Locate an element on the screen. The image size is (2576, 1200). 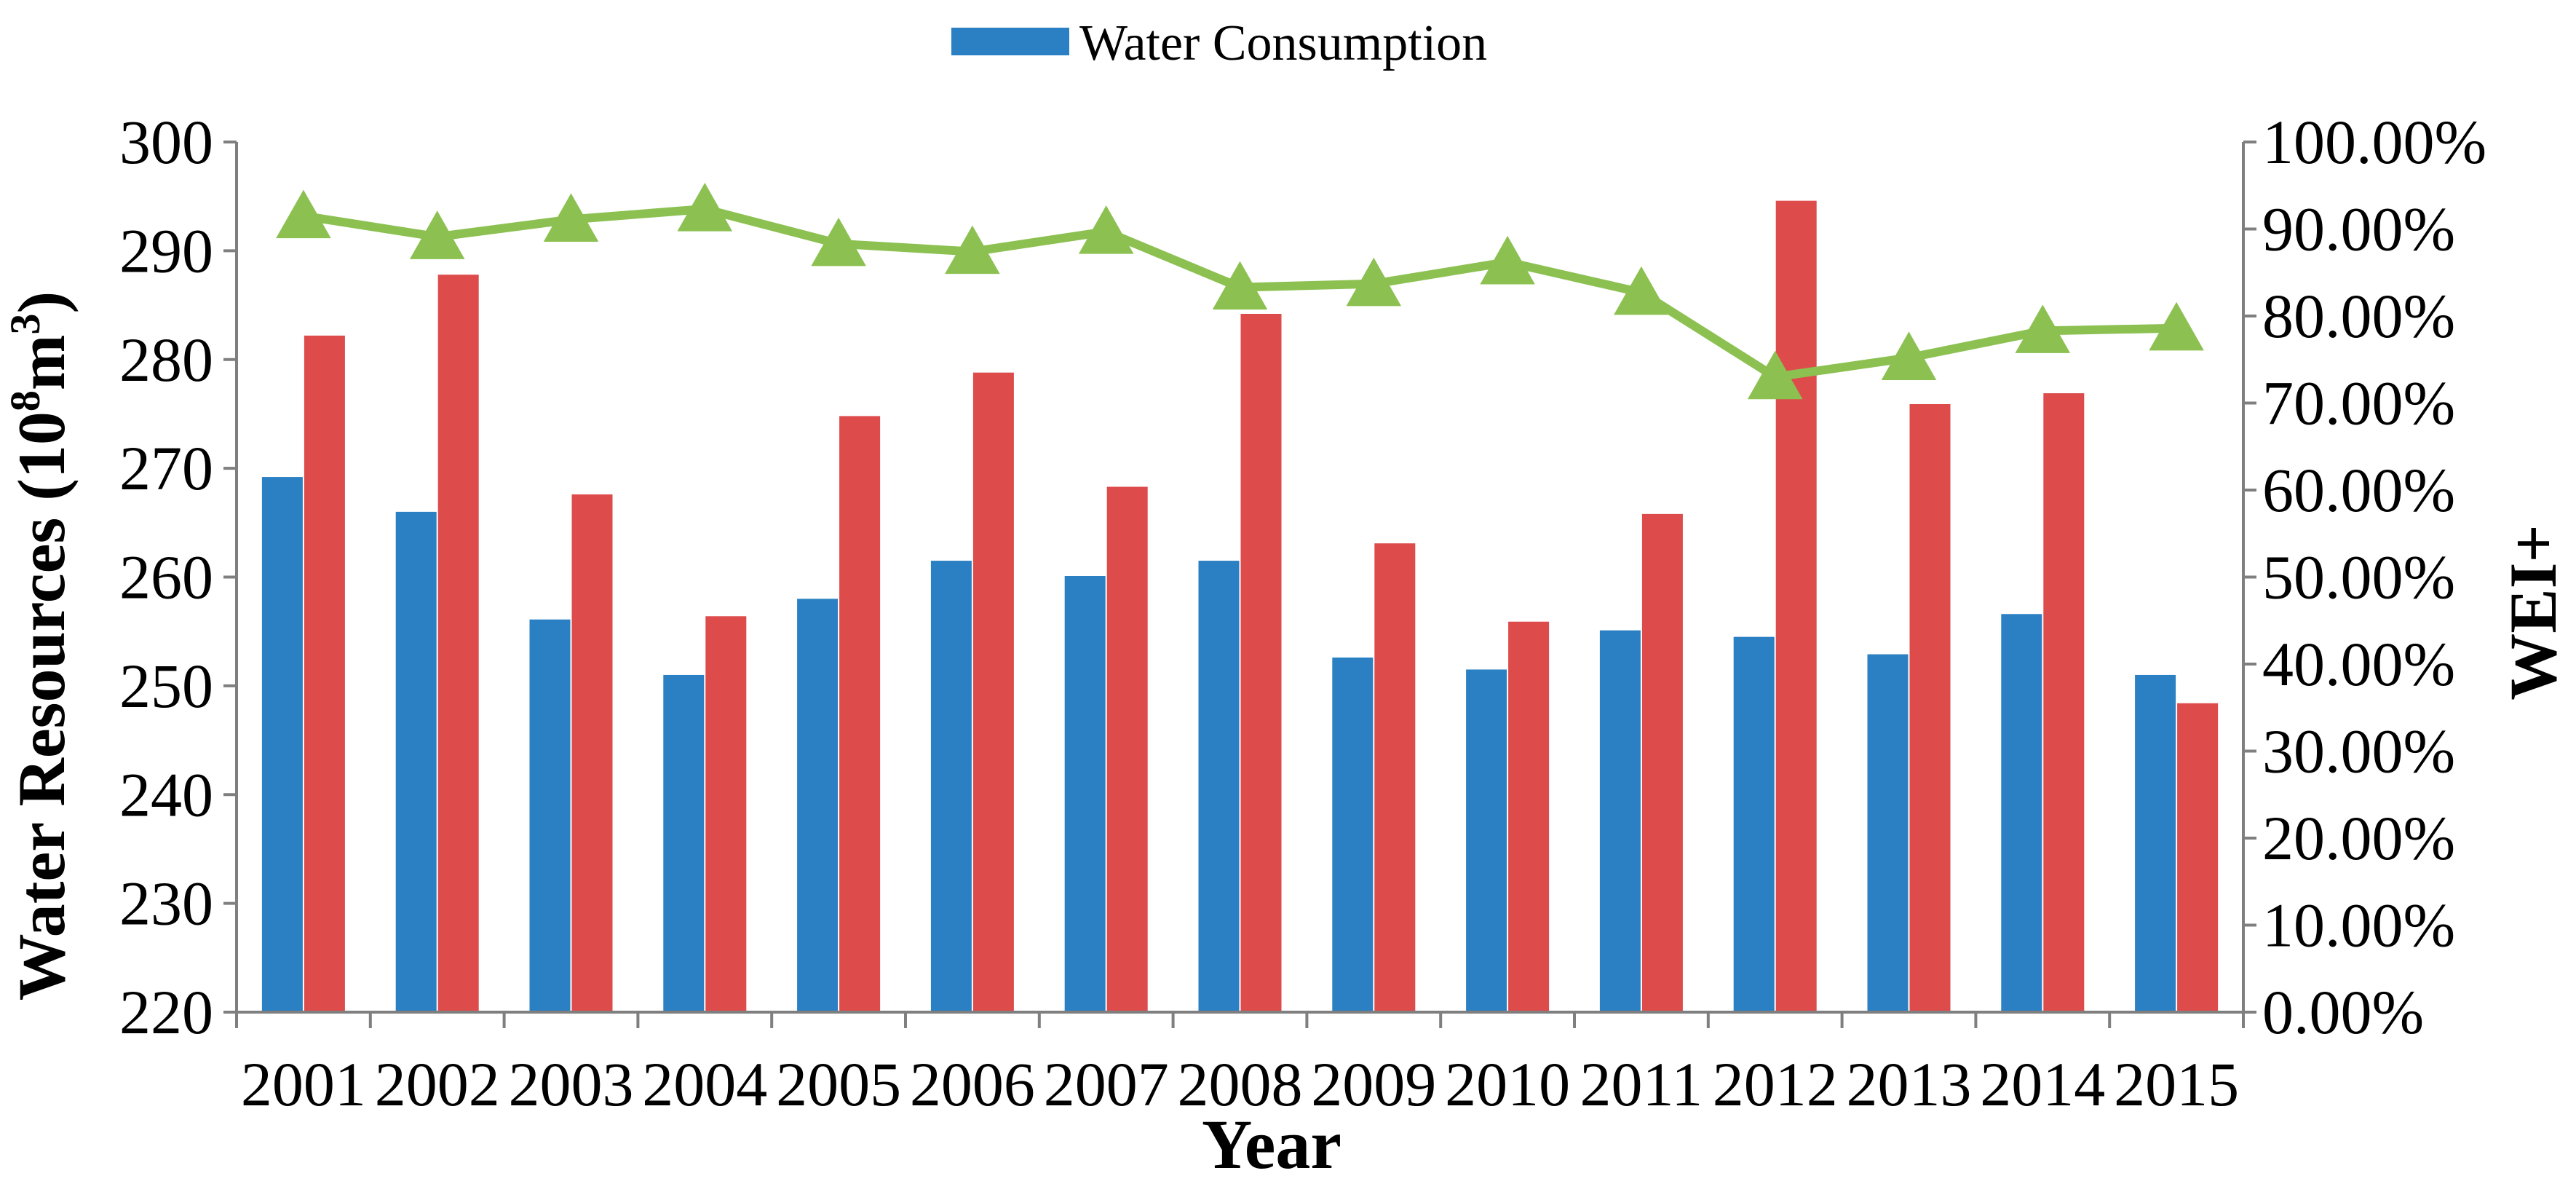
left-axis-ticks: 220 230 240 250 260 270 280 290 300 is located at coordinates (178, 577).